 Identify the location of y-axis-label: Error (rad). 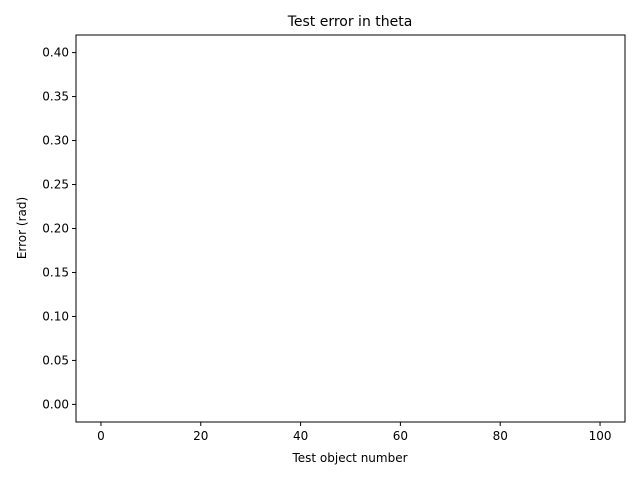
(22, 228).